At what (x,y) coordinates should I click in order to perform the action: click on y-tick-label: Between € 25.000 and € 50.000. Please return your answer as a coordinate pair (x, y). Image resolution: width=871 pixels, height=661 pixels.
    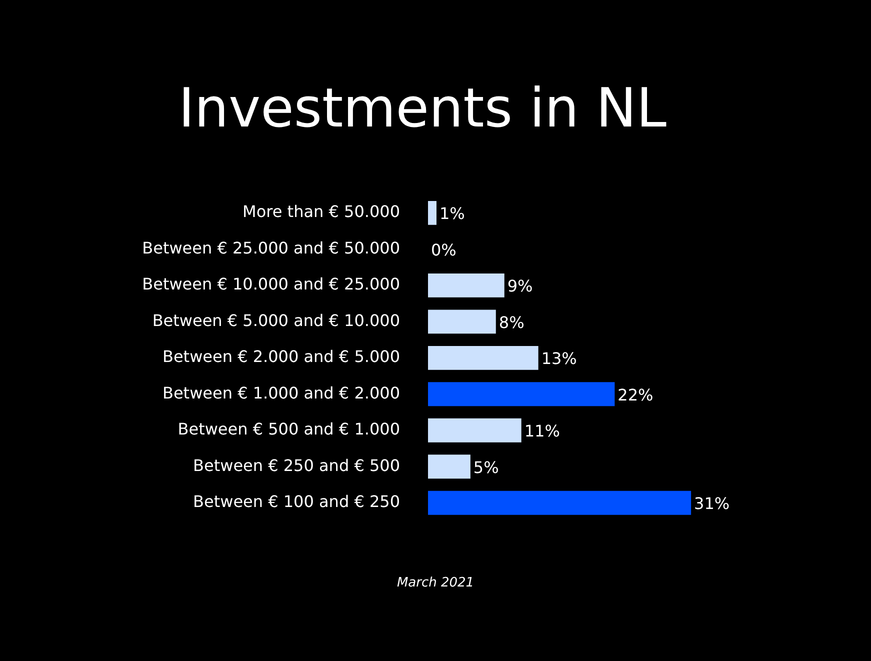
    Looking at the image, I should click on (271, 248).